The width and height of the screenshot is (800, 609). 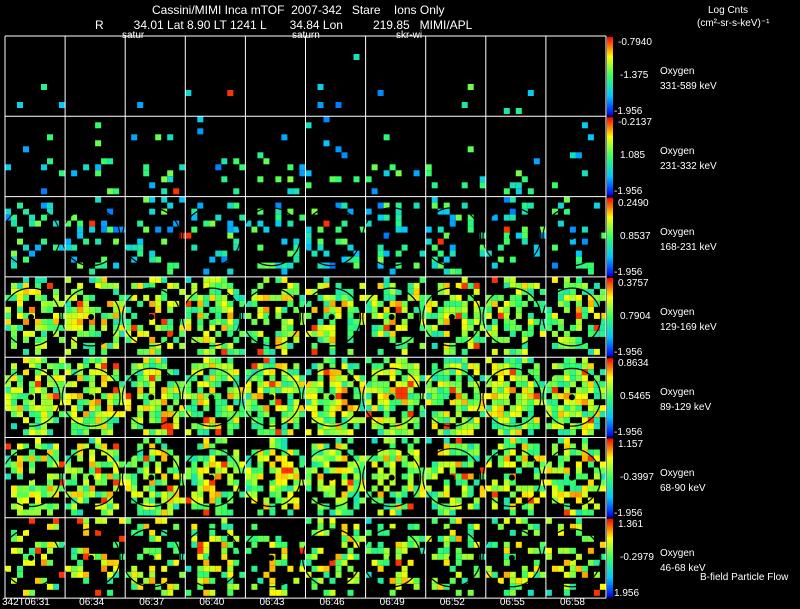 What do you see at coordinates (631, 444) in the screenshot?
I see `colorbar-max-label: 1.157` at bounding box center [631, 444].